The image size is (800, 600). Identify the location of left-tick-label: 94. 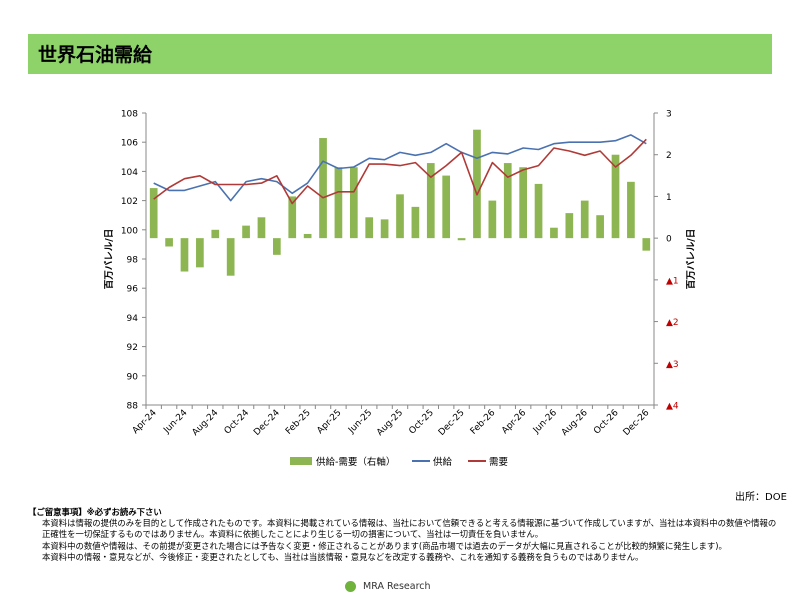
(133, 319).